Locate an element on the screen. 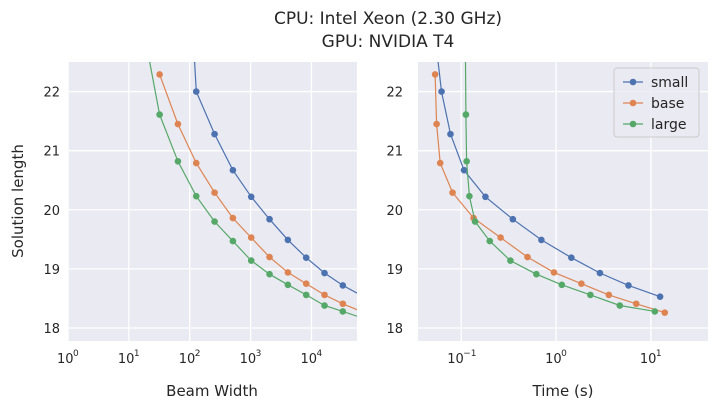 Image resolution: width=717 pixels, height=408 pixels. x-tick-exponent: 4 is located at coordinates (319, 354).